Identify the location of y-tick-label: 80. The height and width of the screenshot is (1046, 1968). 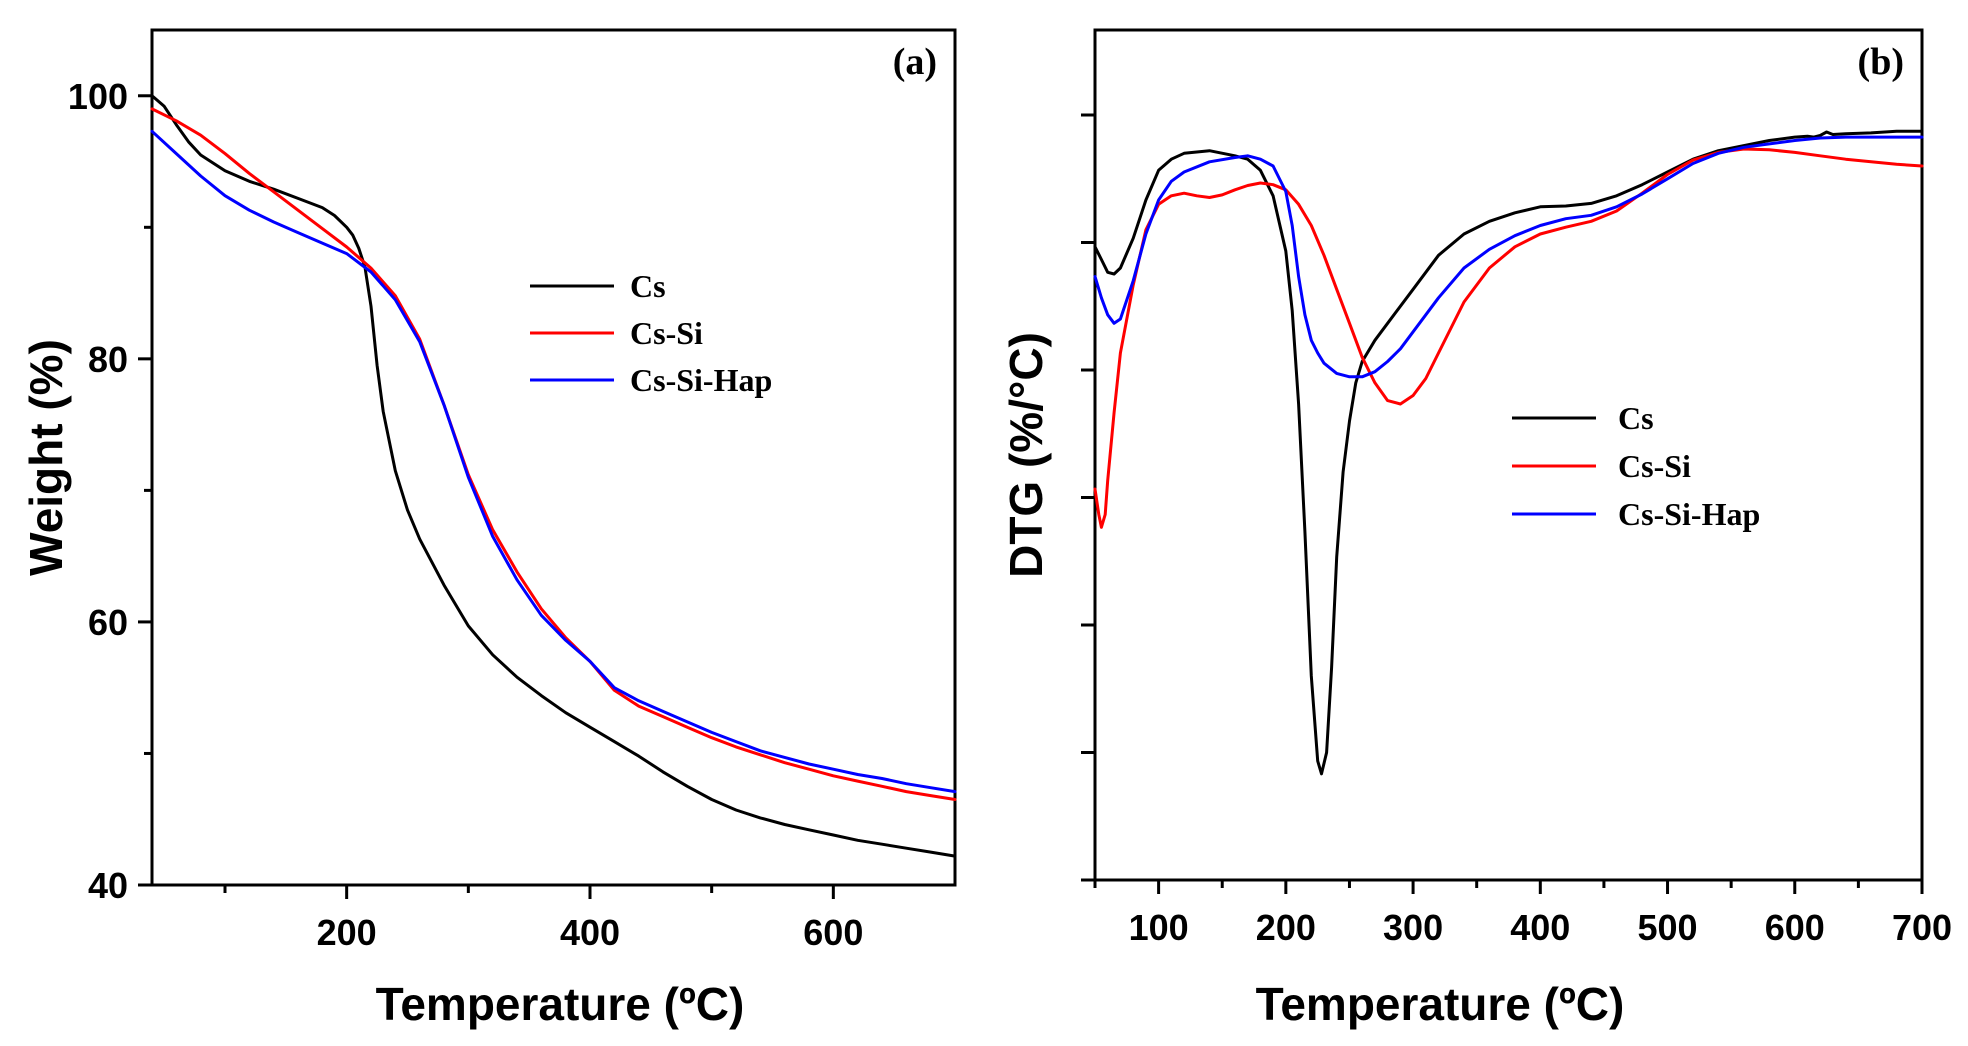
(108, 359).